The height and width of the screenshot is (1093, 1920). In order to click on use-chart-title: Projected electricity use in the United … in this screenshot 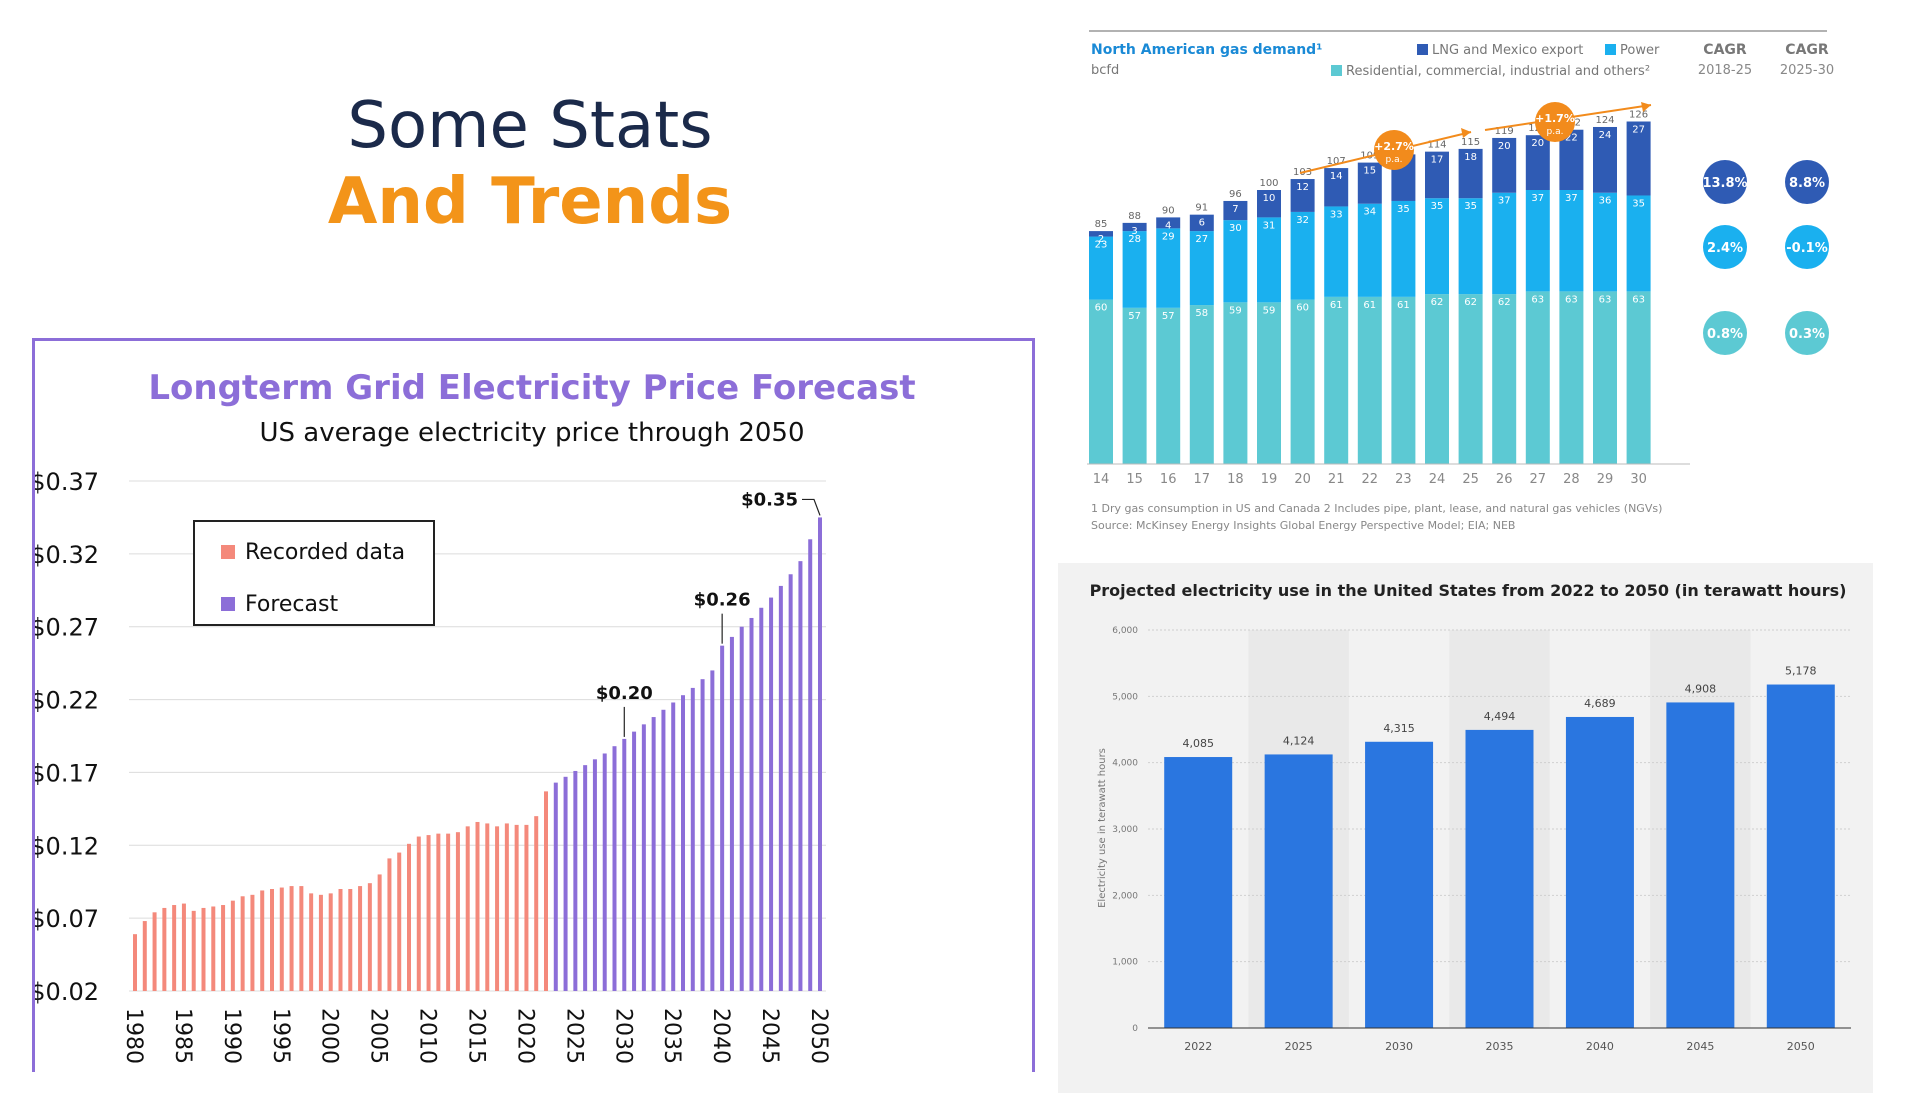, I will do `click(1468, 590)`.